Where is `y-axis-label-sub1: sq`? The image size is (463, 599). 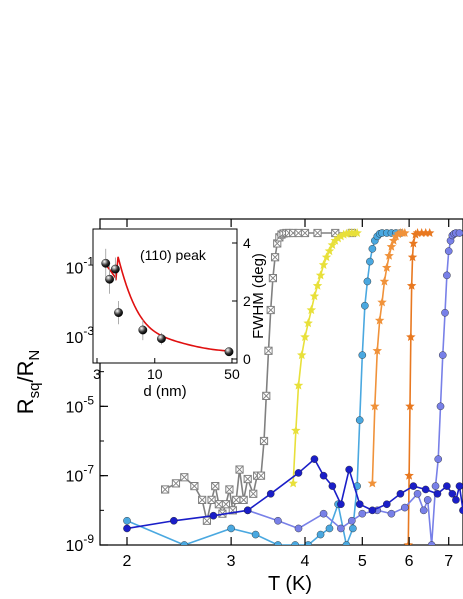
y-axis-label-sub1: sq is located at coordinates (34, 391).